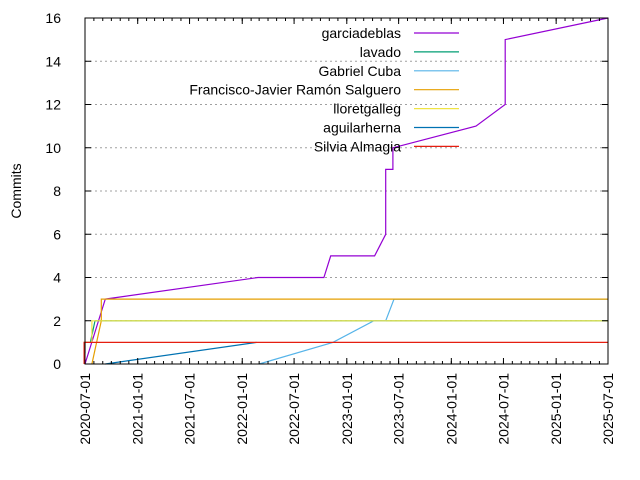 The width and height of the screenshot is (640, 480). I want to click on y-tick-label: 16, so click(53, 18).